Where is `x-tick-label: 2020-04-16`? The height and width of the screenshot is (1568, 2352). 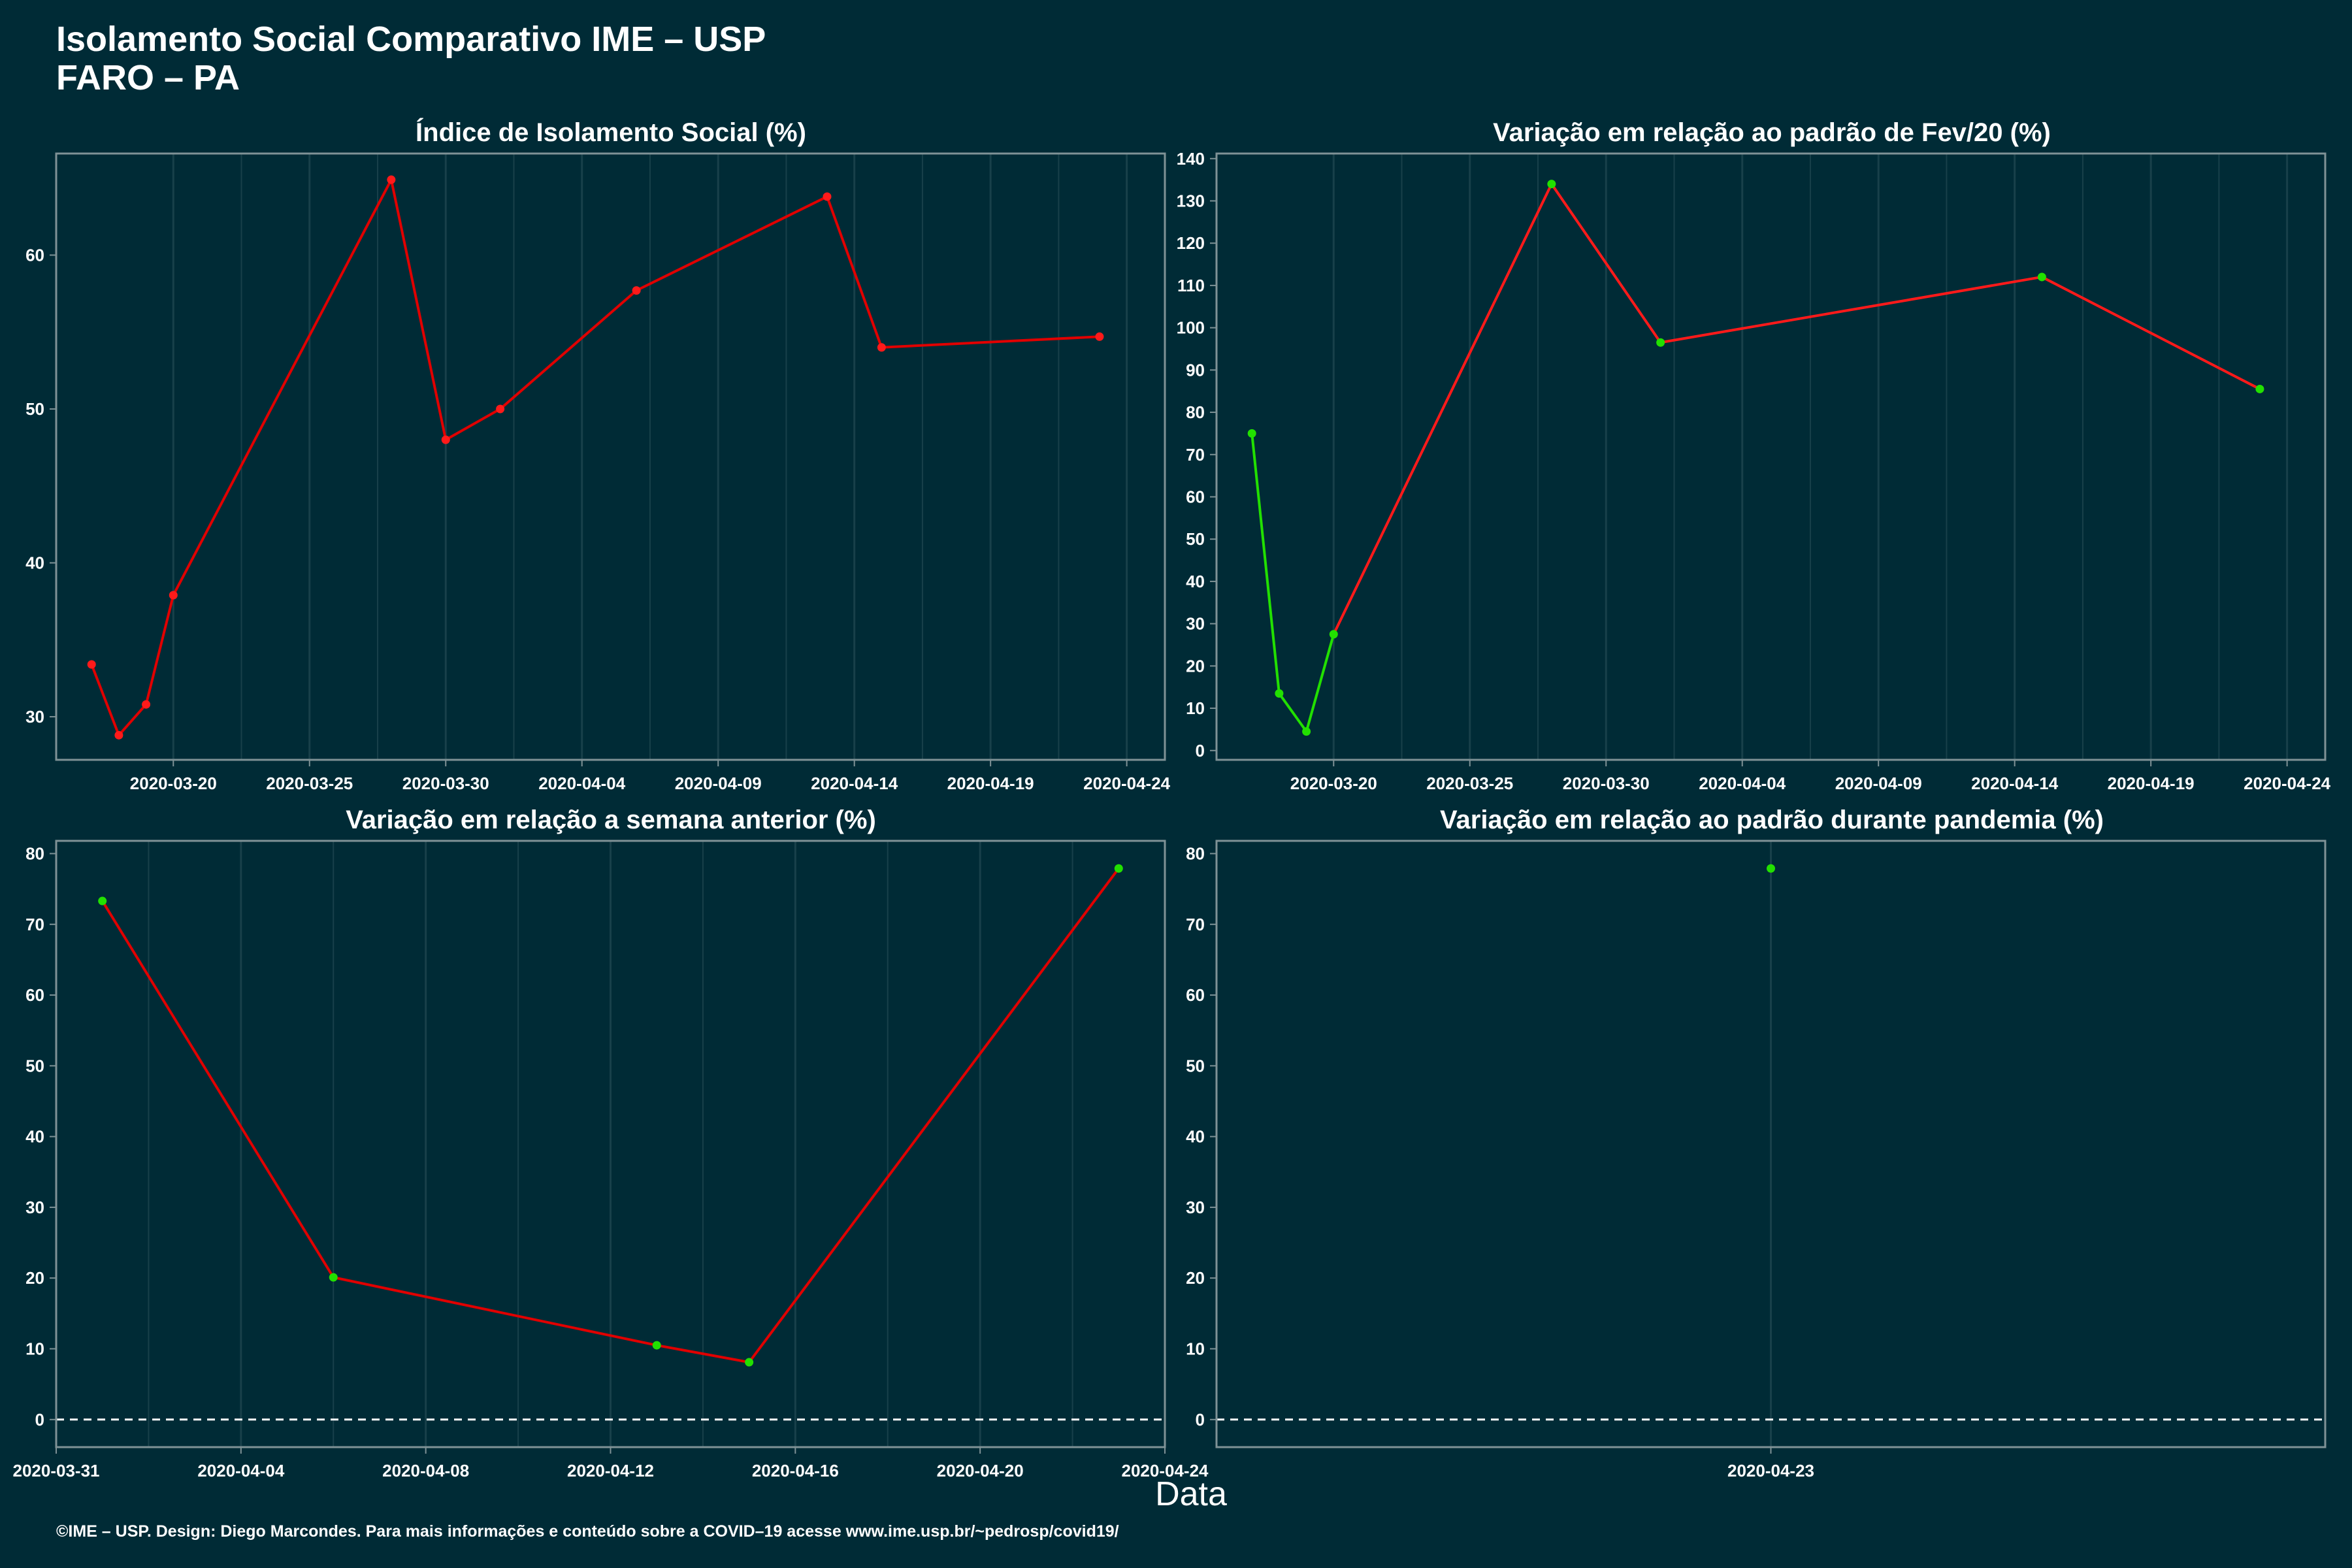
x-tick-label: 2020-04-16 is located at coordinates (795, 1470).